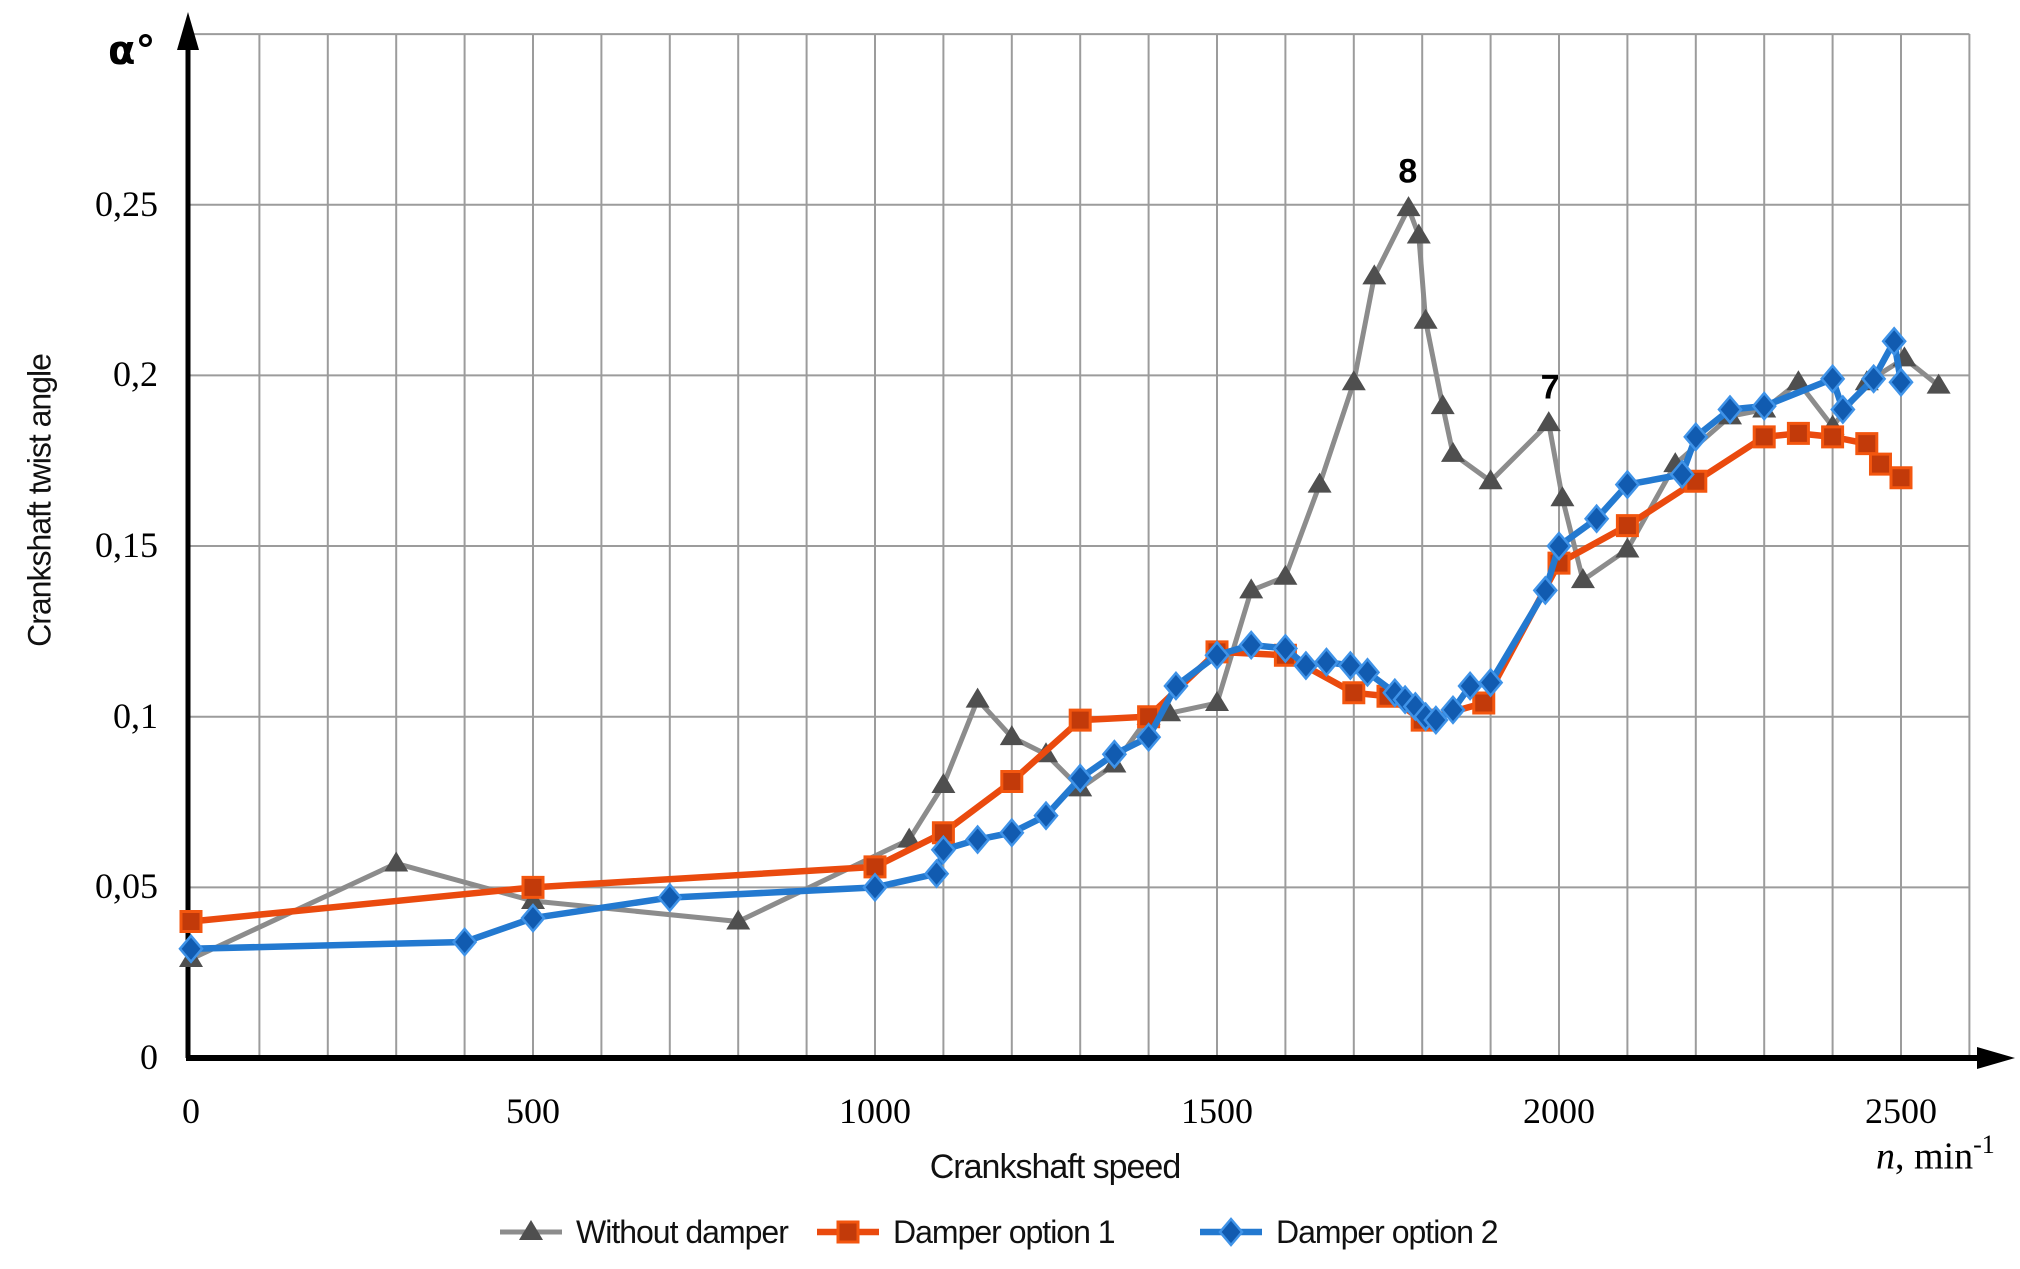  I want to click on x-tick-label: 1000, so click(875, 1111).